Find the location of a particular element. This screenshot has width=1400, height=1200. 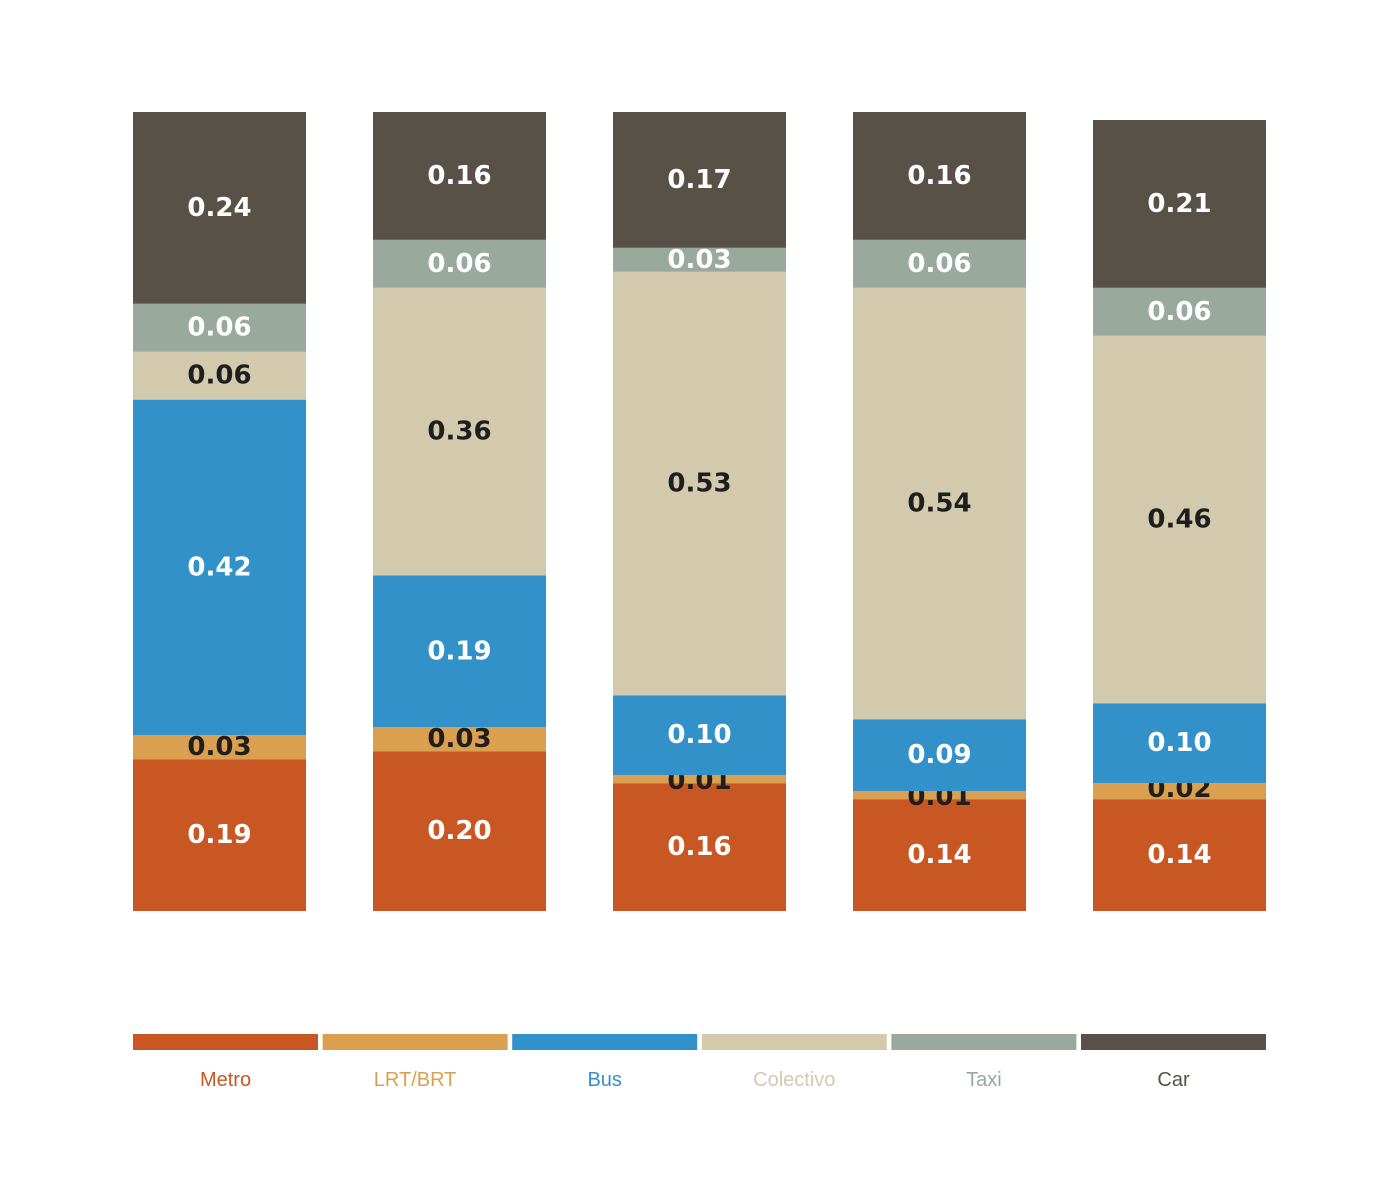

legend-item-metro: Metro is located at coordinates (225, 1062).